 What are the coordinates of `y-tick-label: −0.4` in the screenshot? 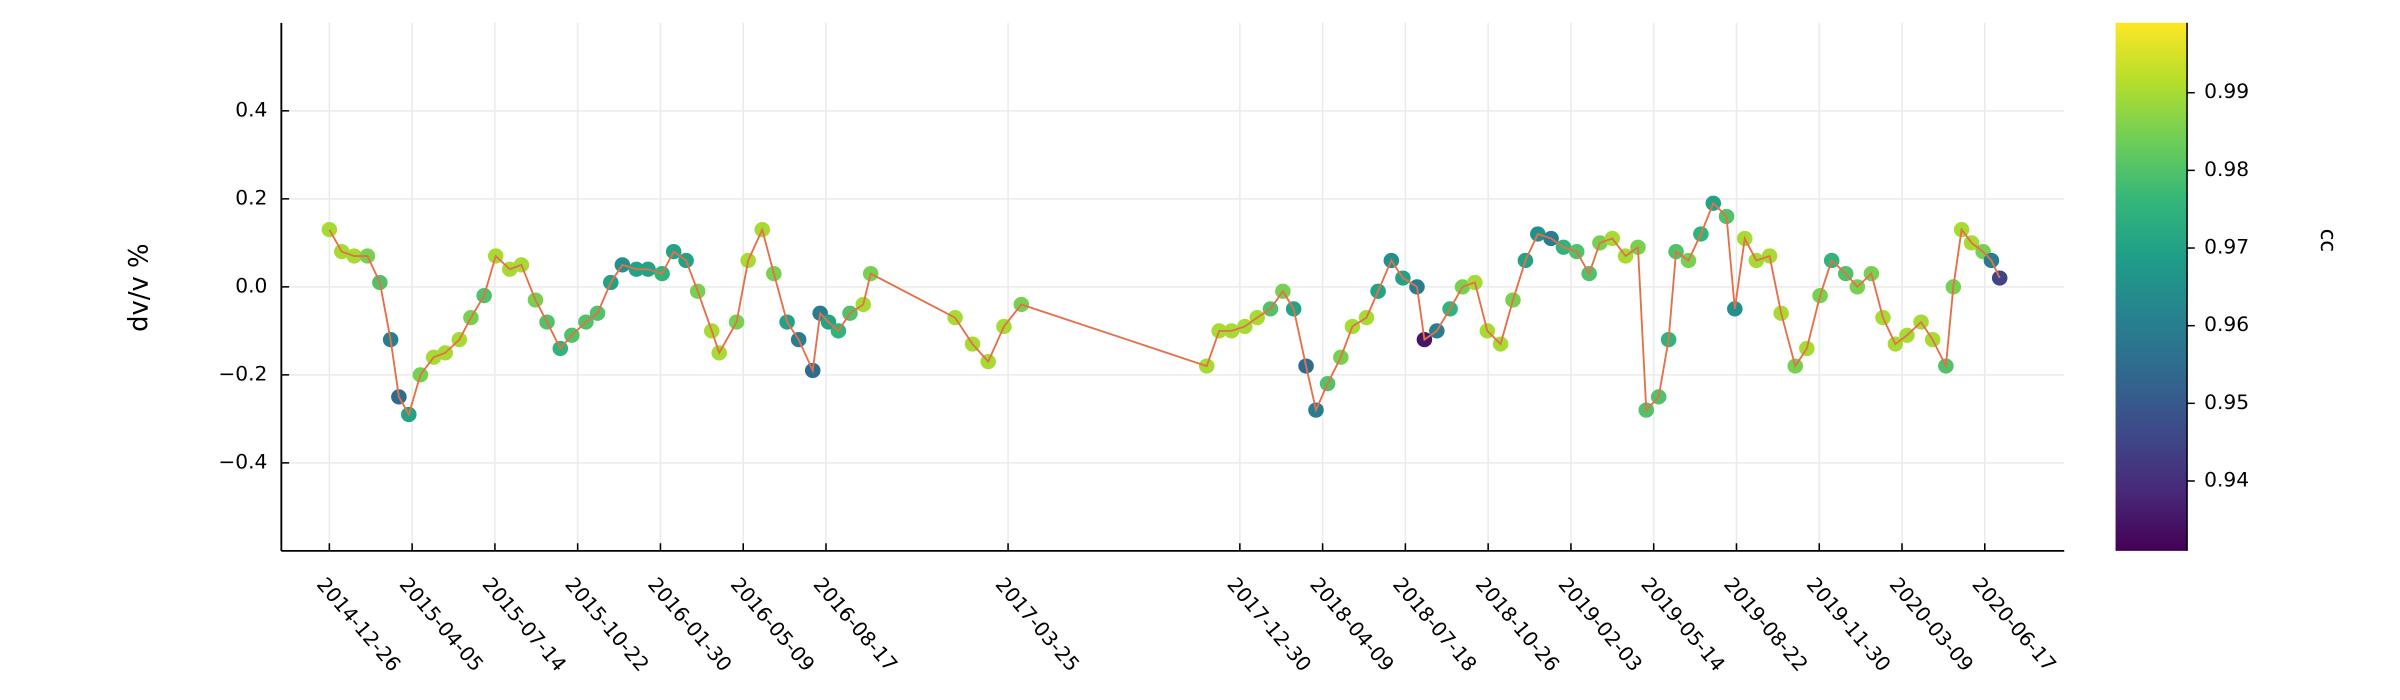 It's located at (242, 462).